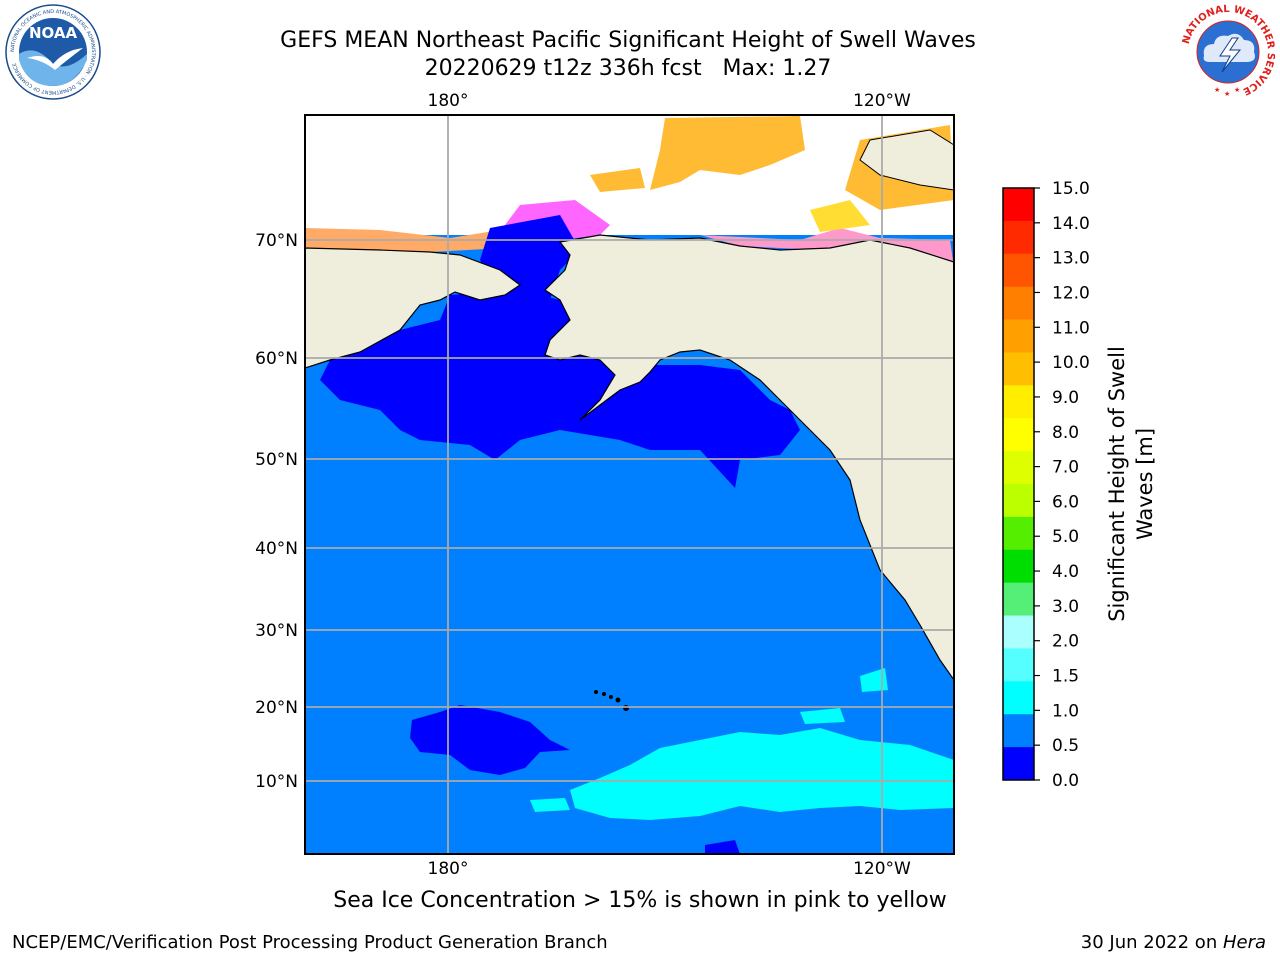 Image resolution: width=1280 pixels, height=960 pixels. Describe the element at coordinates (448, 869) in the screenshot. I see `lon-label-bottom-180: 180°` at that location.